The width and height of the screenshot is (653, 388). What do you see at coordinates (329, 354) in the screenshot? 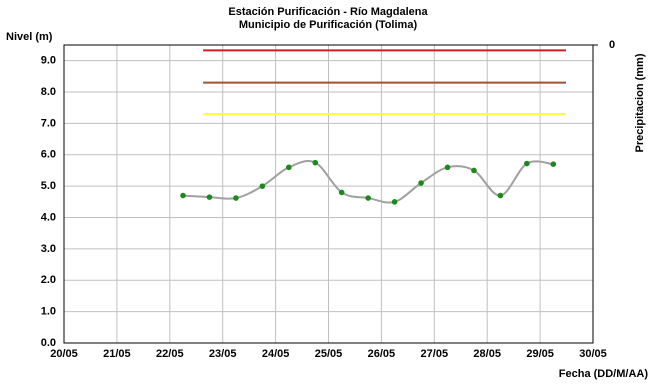
I see `x-tick-label: 25/05` at bounding box center [329, 354].